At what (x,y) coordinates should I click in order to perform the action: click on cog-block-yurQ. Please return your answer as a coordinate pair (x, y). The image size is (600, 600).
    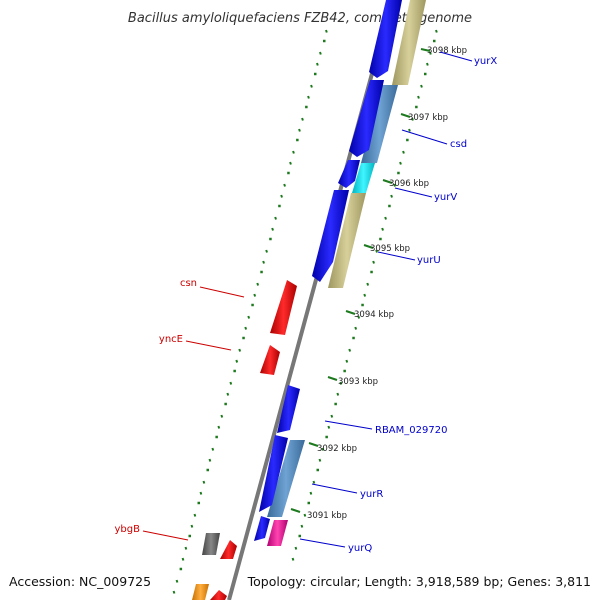
    Looking at the image, I should click on (277, 533).